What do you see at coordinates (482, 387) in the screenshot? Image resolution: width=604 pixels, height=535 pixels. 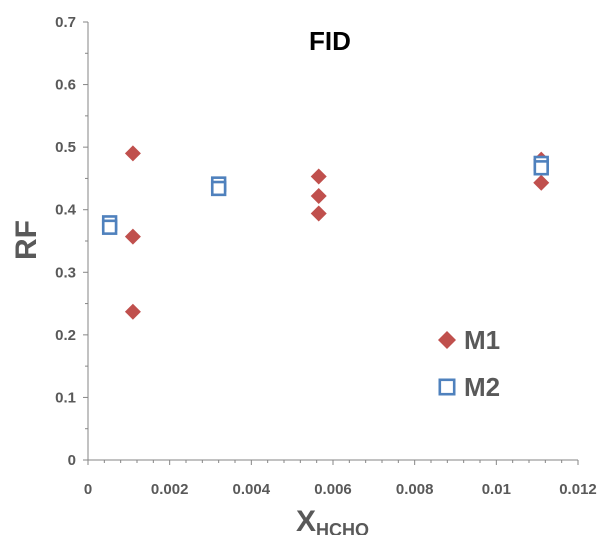 I see `legend-label-m2: M2` at bounding box center [482, 387].